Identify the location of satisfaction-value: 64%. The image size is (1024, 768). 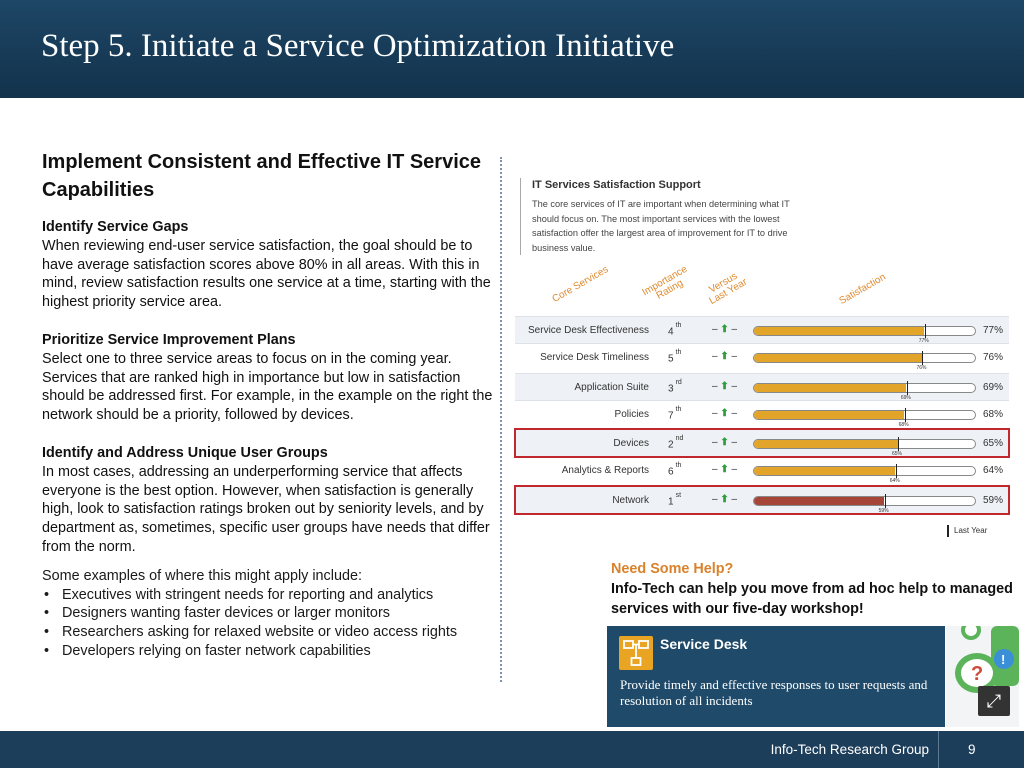
(992, 471).